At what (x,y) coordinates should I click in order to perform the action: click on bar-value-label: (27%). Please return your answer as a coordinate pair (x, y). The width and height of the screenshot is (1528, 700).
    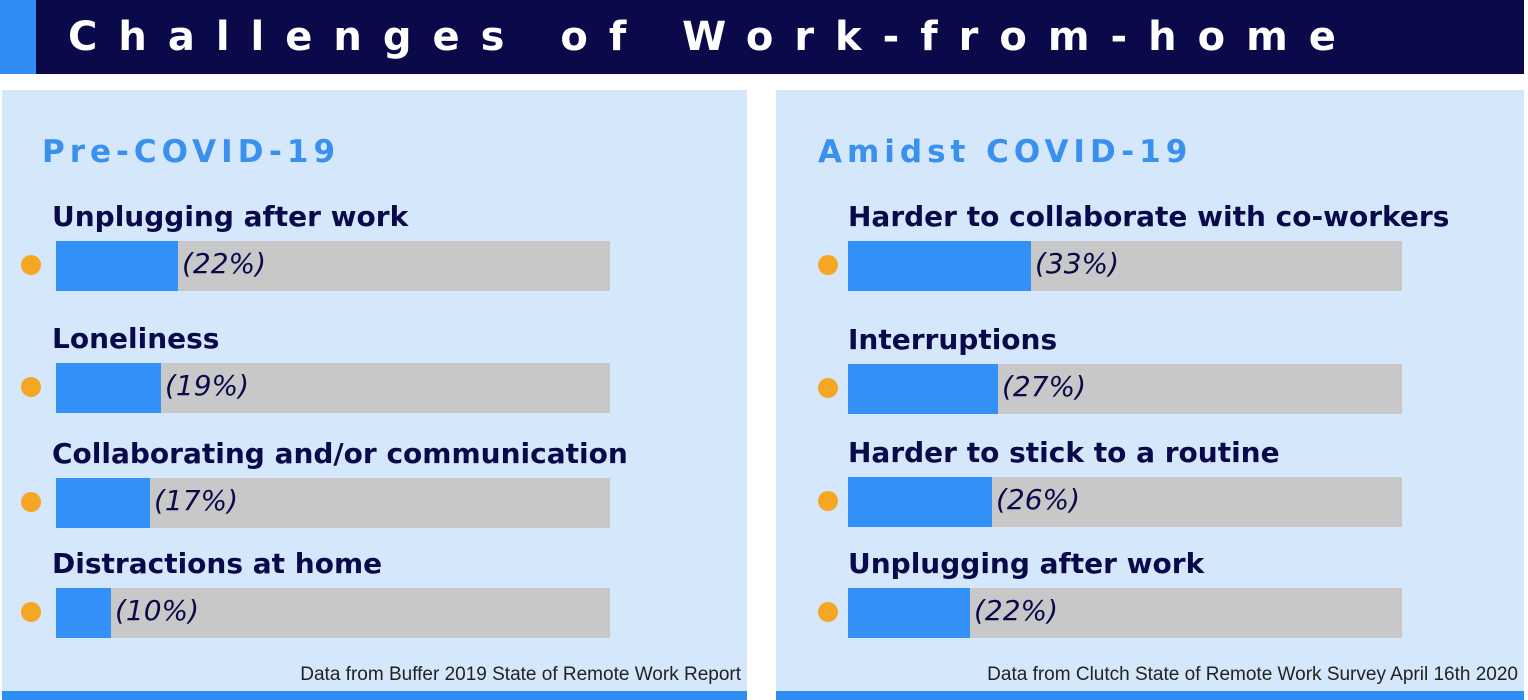
    Looking at the image, I should click on (1044, 386).